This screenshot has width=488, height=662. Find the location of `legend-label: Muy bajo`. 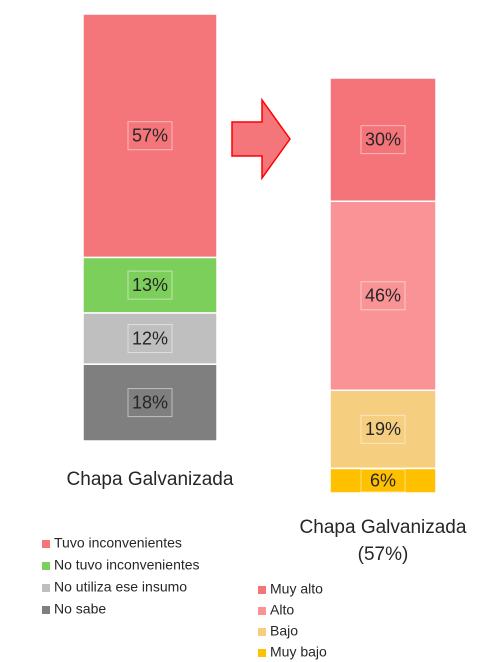

legend-label: Muy bajo is located at coordinates (298, 652).